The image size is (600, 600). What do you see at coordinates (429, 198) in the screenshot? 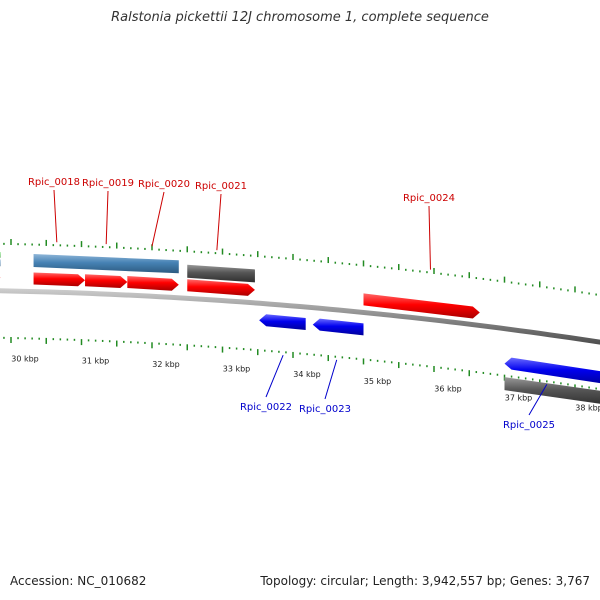
I see `gene-label: Rpic_0024` at bounding box center [429, 198].